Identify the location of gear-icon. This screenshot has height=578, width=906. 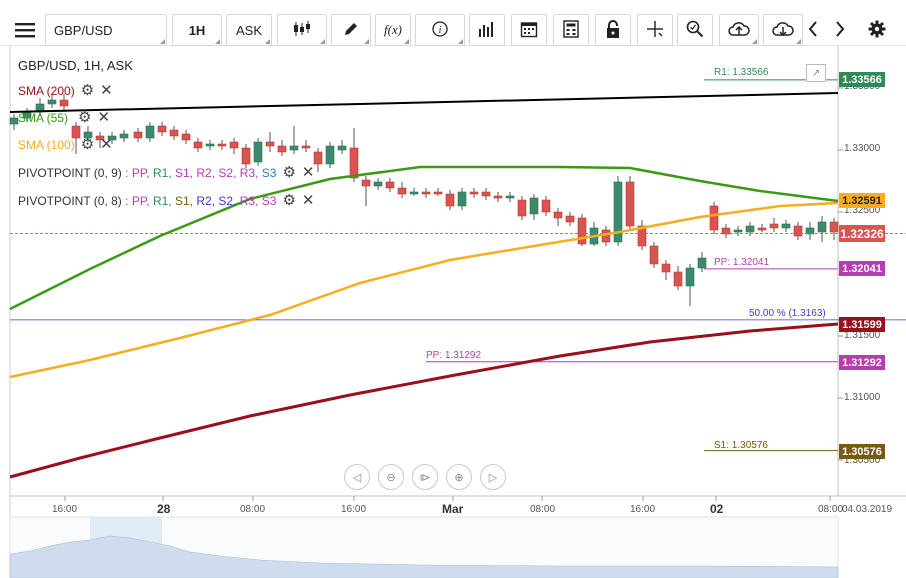
(877, 30).